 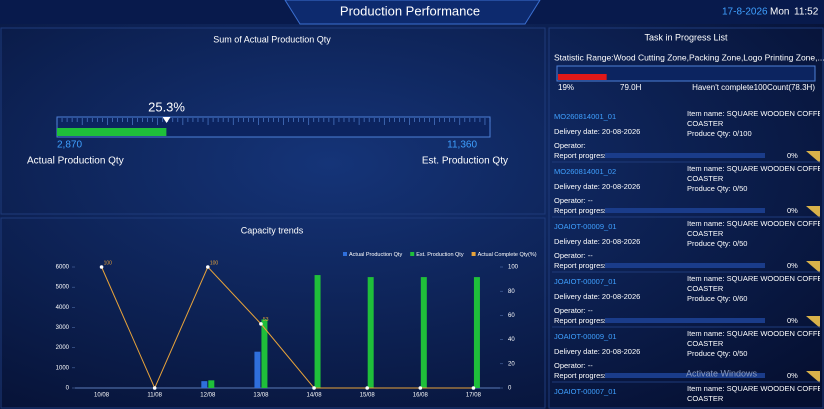 I want to click on y2-tick-label: 0, so click(x=510, y=389).